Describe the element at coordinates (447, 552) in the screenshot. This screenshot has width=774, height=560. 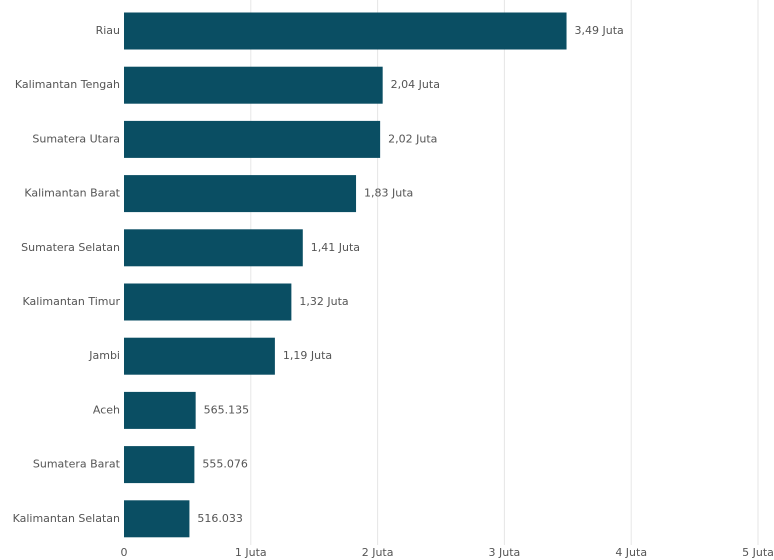
I see `x-axis: 0 1 Juta 2 Juta 3 Juta 4 Juta 5 Juta` at that location.